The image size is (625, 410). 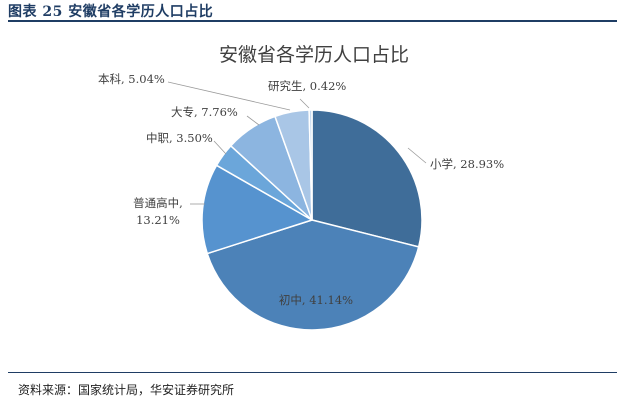 What do you see at coordinates (204, 112) in the screenshot?
I see `data-label-5: 大专, 7.76%` at bounding box center [204, 112].